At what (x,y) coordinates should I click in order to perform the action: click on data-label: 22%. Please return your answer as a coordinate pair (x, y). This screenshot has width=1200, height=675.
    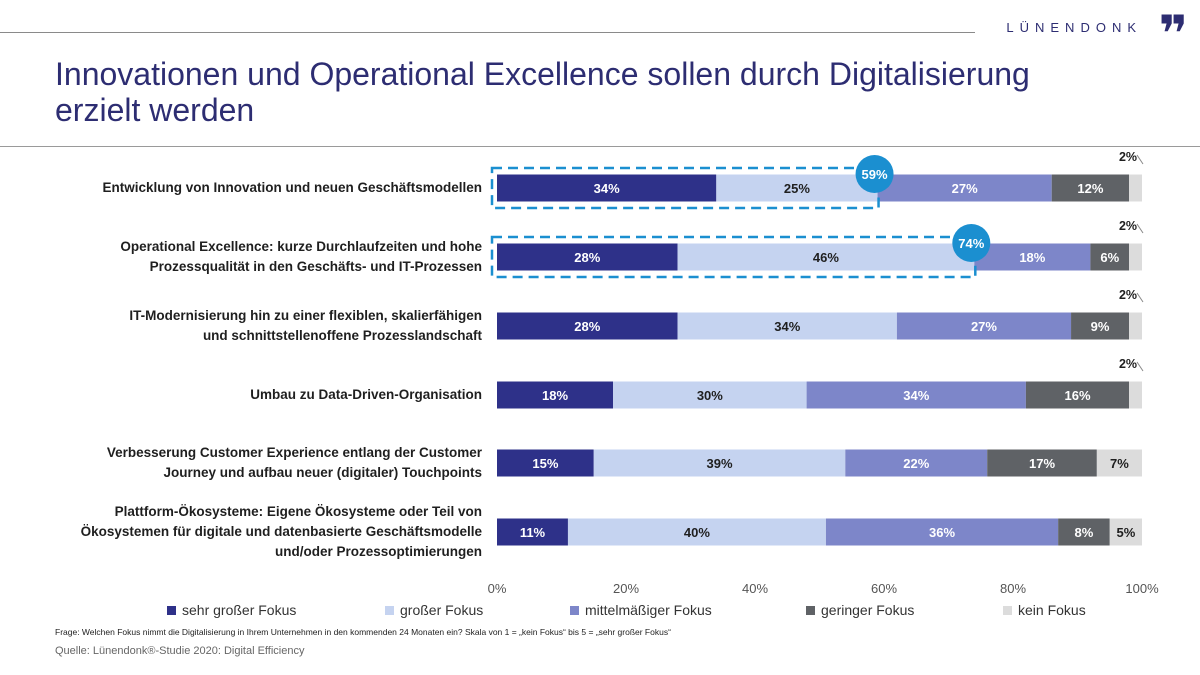
    Looking at the image, I should click on (916, 463).